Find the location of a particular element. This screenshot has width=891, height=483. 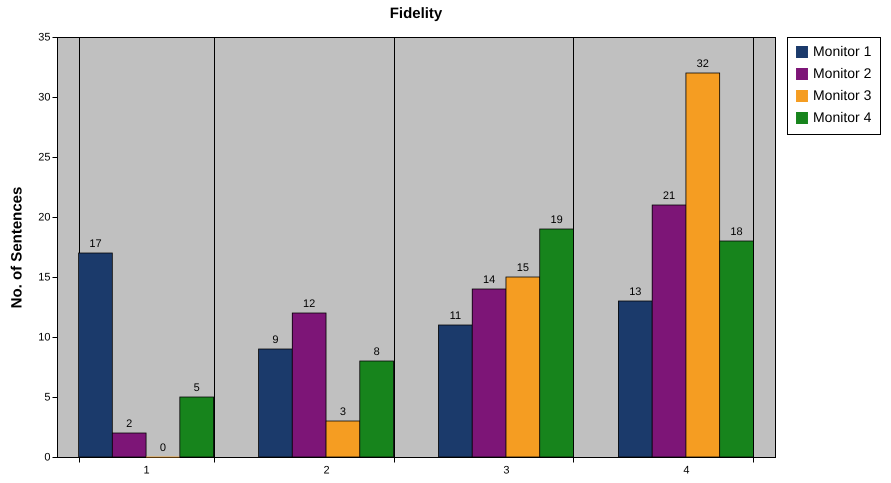

y-tick-label: 25 is located at coordinates (44, 158).